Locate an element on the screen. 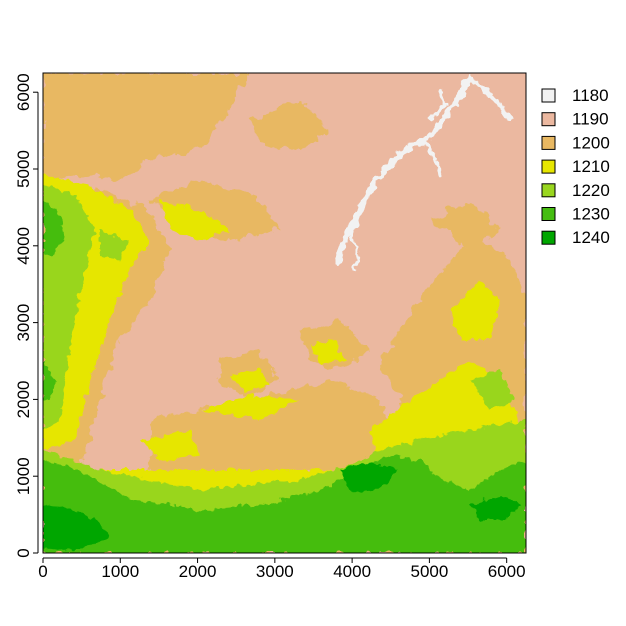  legend-label: 1240 is located at coordinates (591, 237).